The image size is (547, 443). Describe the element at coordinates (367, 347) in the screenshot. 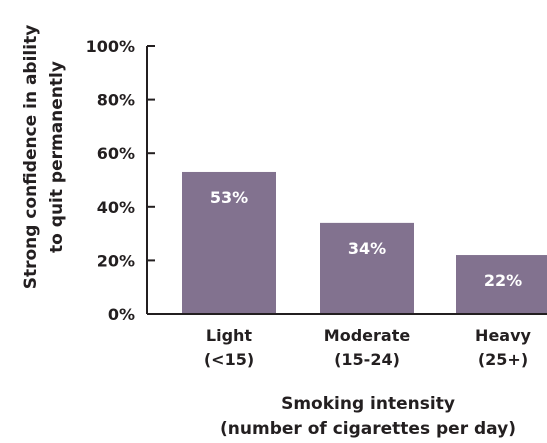

I see `category-label-1: Moderate (15-24)` at that location.